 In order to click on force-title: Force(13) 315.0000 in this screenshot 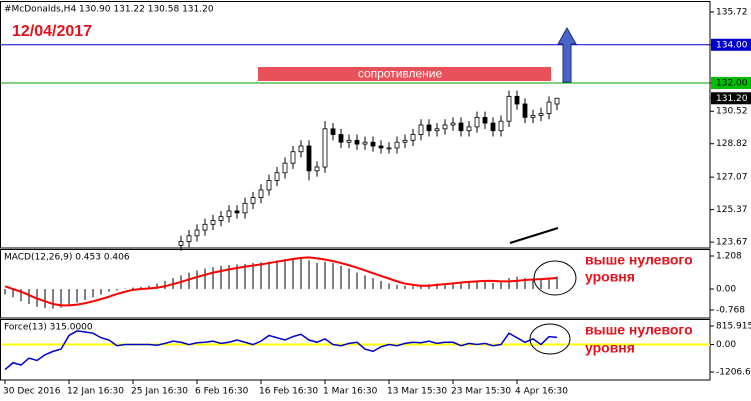, I will do `click(48, 328)`.